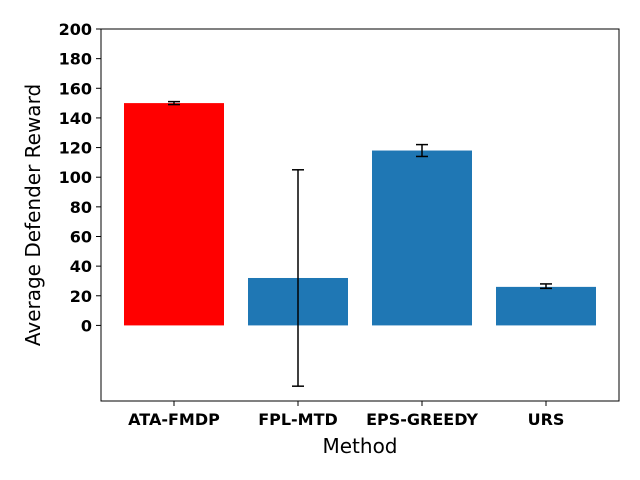 This screenshot has height=480, width=640. Describe the element at coordinates (81, 207) in the screenshot. I see `y-tick-label: 80` at that location.